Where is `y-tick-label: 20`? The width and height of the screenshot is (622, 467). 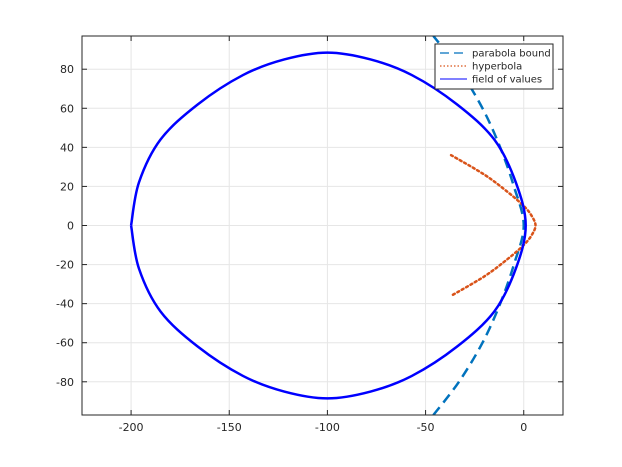
y-tick-label: 20 is located at coordinates (67, 186).